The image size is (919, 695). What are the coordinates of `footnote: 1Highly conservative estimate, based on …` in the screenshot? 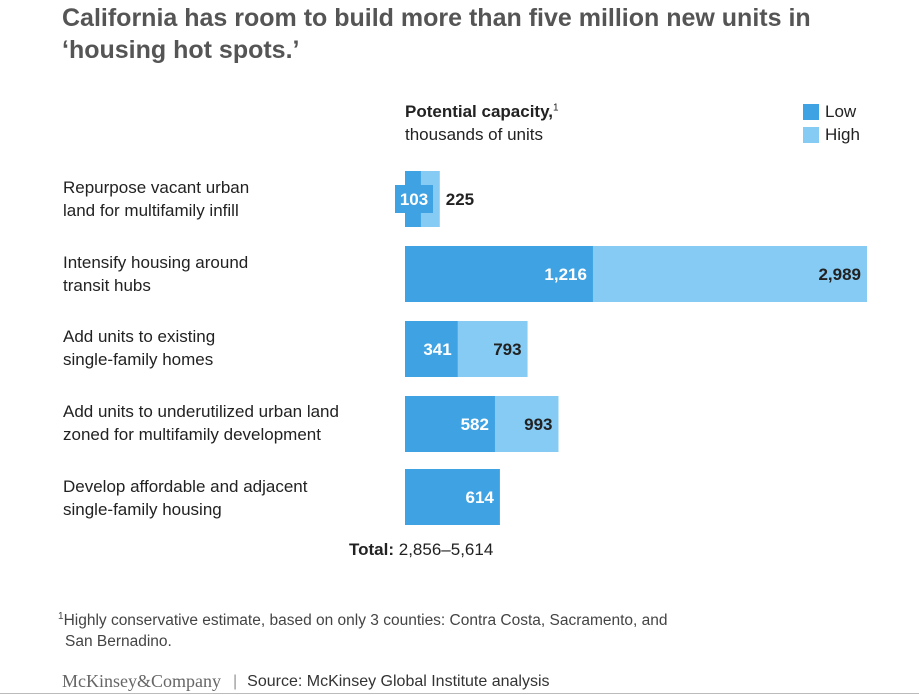 It's located at (438, 629).